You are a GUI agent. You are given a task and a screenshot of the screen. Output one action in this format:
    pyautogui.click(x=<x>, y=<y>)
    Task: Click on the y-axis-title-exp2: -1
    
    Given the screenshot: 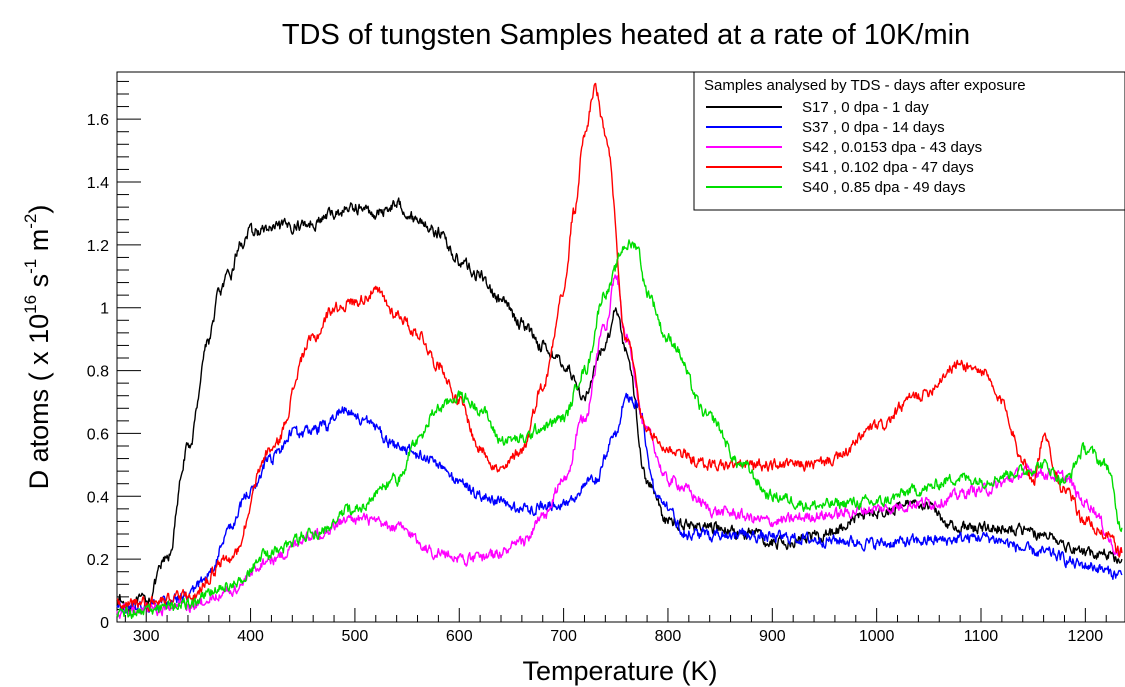 What is the action you would take?
    pyautogui.click(x=30, y=266)
    